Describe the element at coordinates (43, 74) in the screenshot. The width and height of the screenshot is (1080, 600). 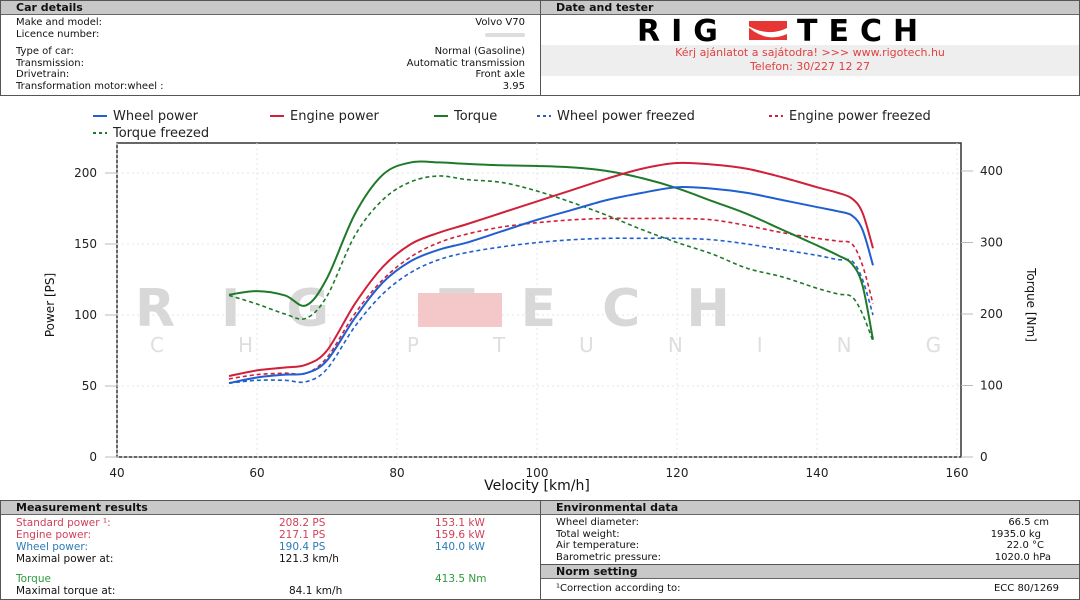
I see `drivetrain-label: Drivetrain:` at that location.